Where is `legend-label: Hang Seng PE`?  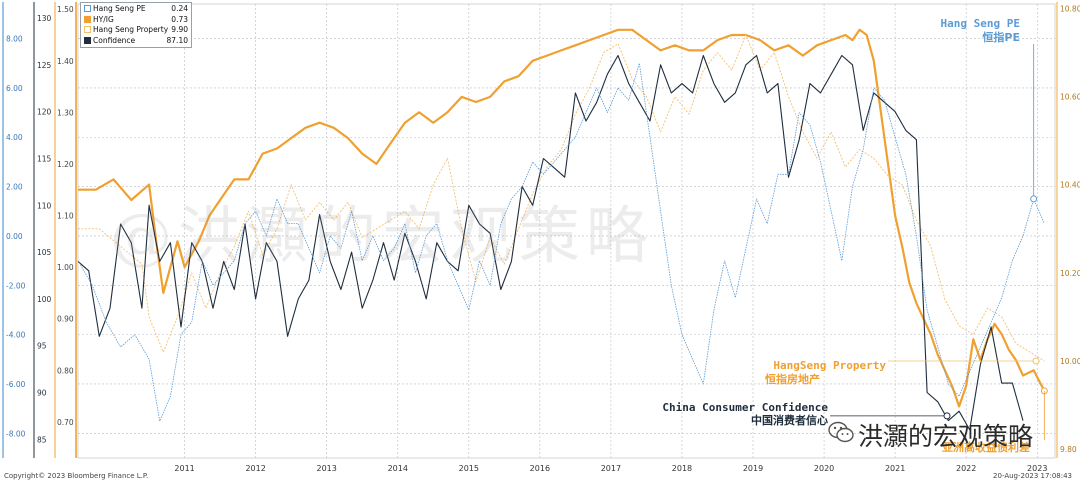 legend-label: Hang Seng PE is located at coordinates (119, 8).